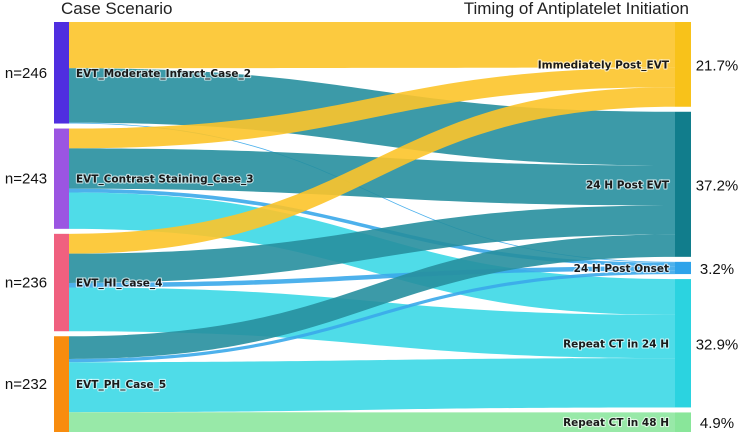 The height and width of the screenshot is (435, 741). Describe the element at coordinates (61, 384) in the screenshot. I see `source-node-s5` at that location.